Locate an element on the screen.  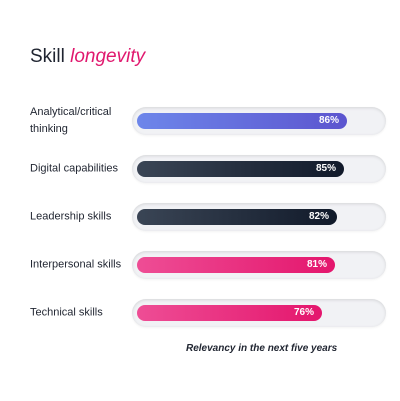
bar-track-technical-skills: 76% is located at coordinates (259, 313).